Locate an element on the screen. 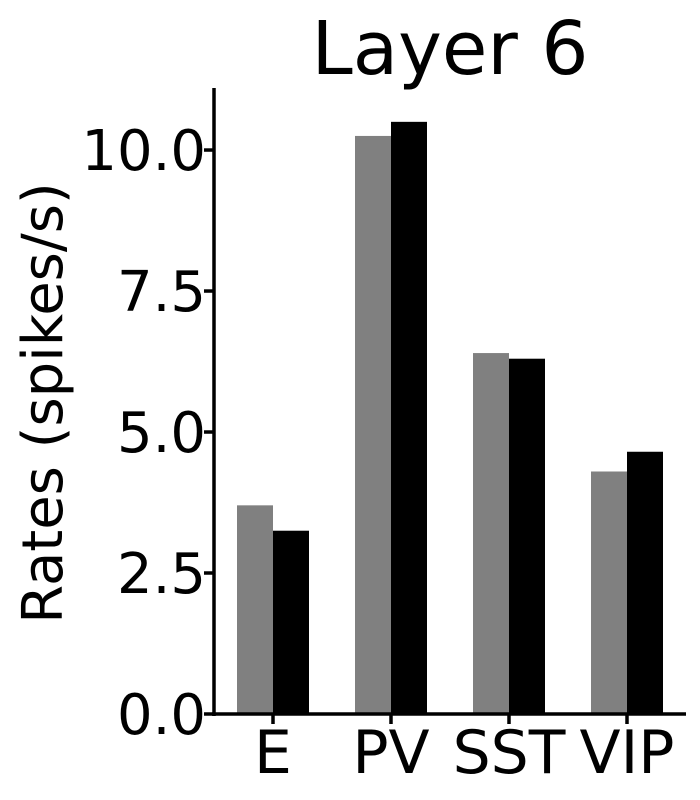  y-axis-label: Rates (spikes/s) is located at coordinates (43, 402).